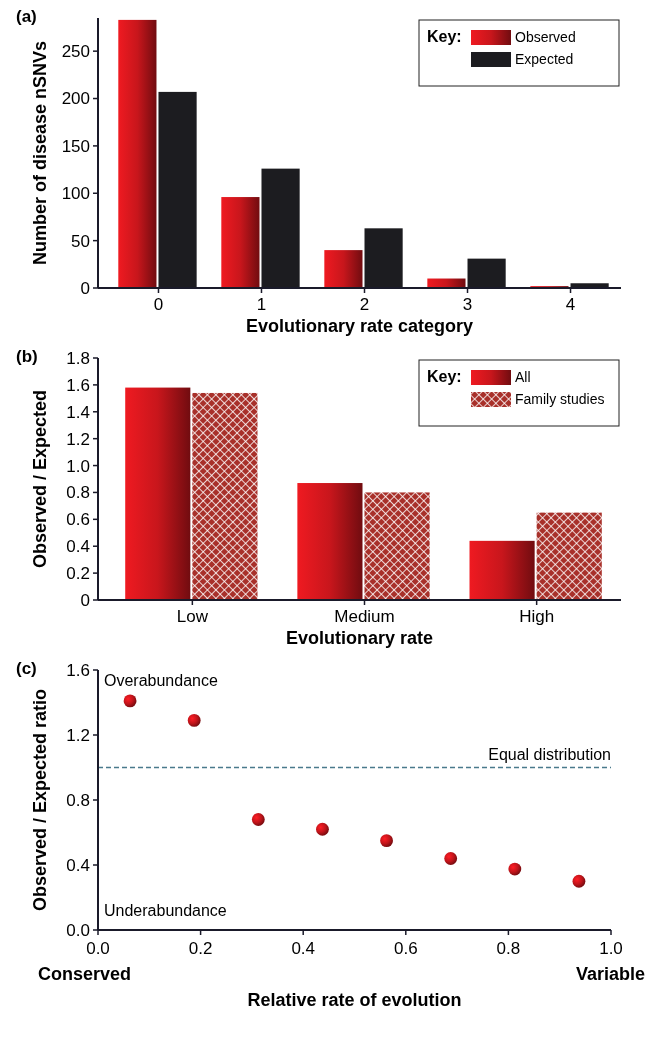 This screenshot has height=1053, width=659. Describe the element at coordinates (544, 59) in the screenshot. I see `legend-label: Expected` at that location.